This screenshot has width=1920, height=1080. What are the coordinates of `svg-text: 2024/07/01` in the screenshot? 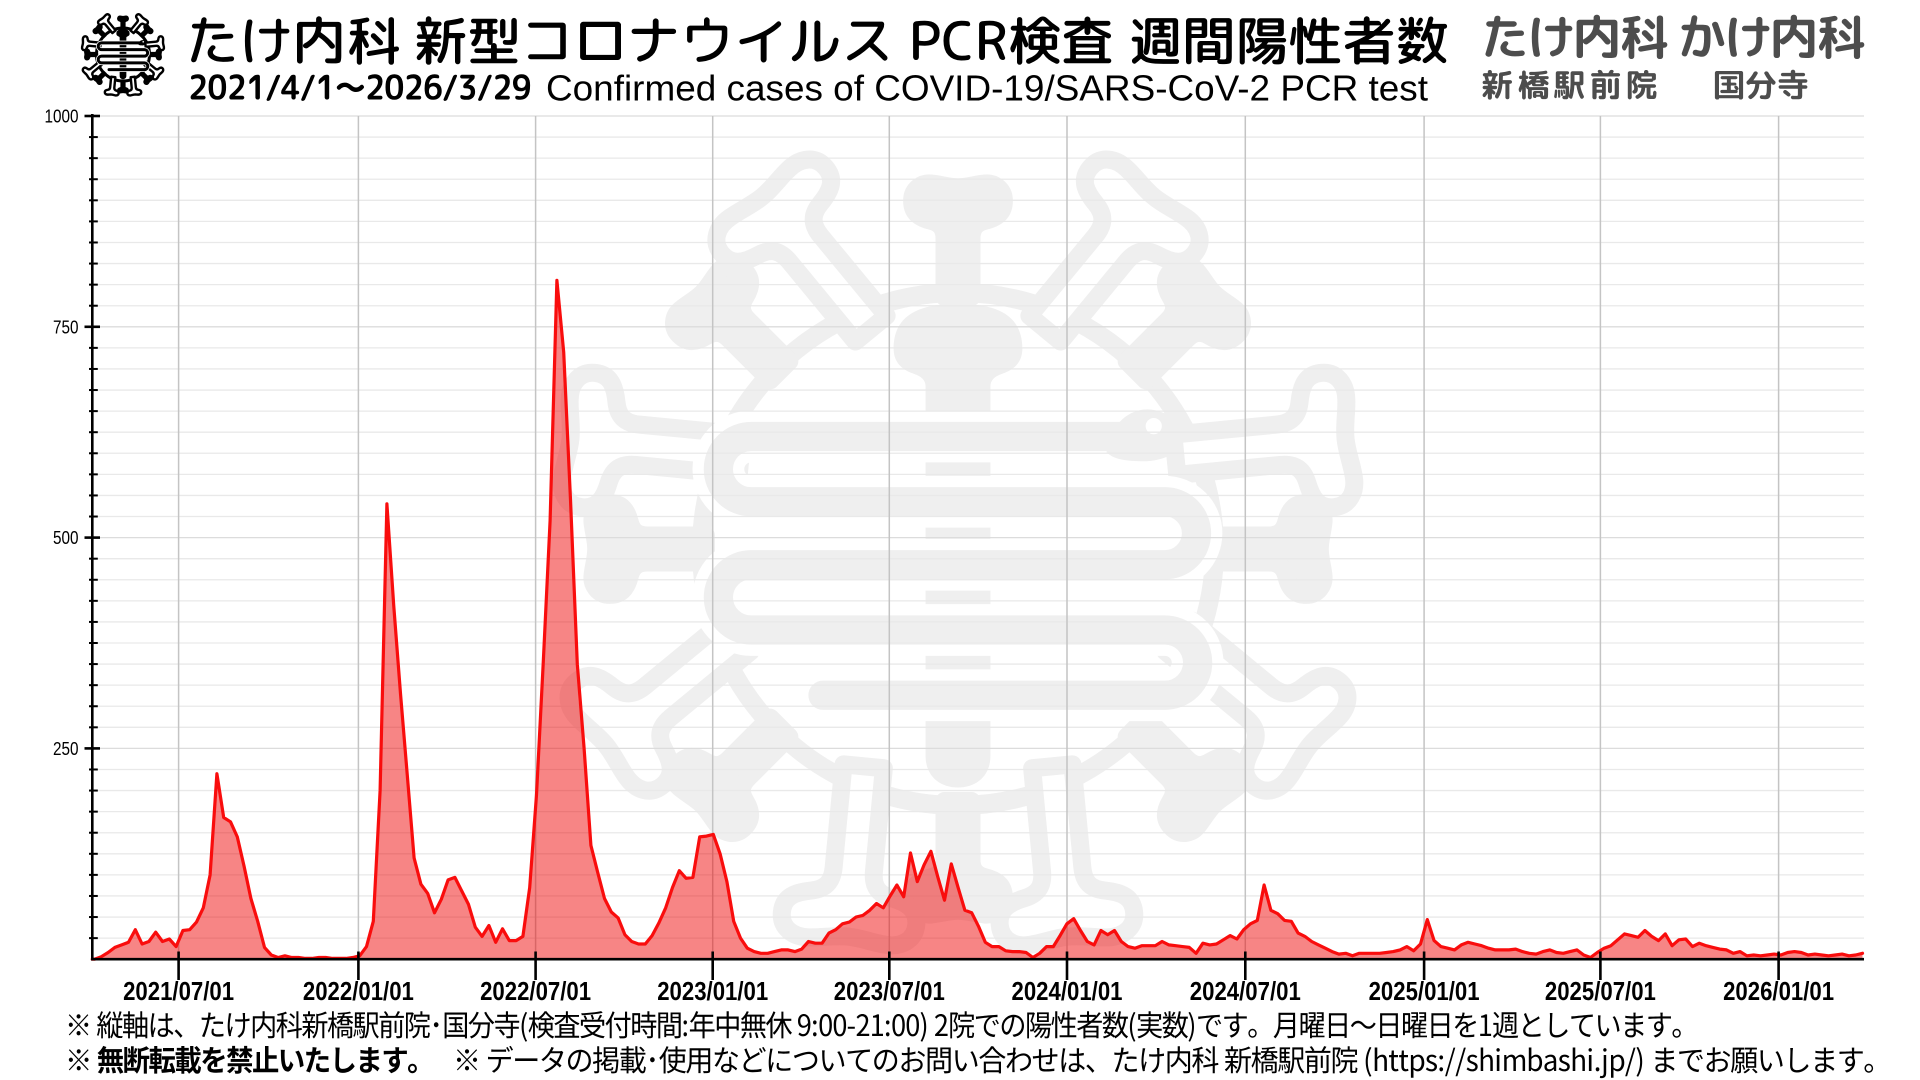 It's located at (1245, 992).